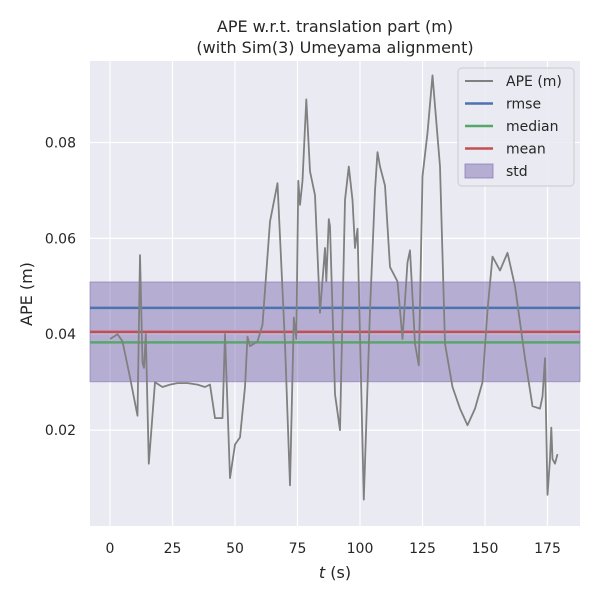  I want to click on x-tick-label: 125, so click(422, 549).